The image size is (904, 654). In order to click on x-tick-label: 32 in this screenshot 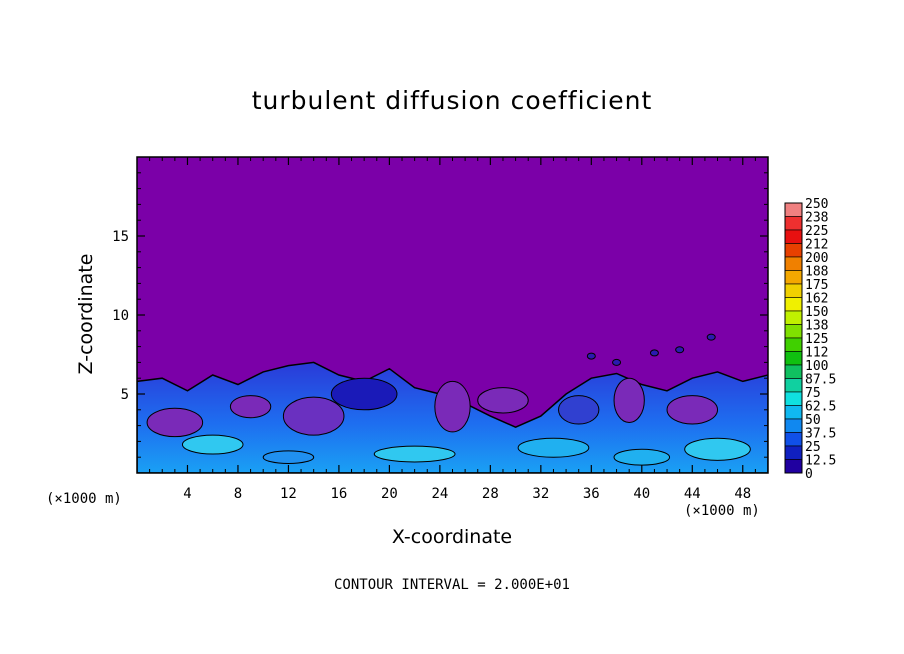, I will do `click(540, 494)`.